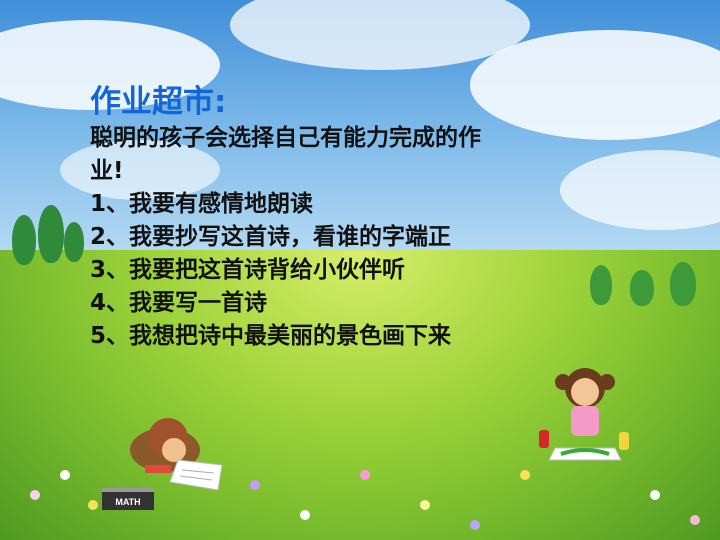 The width and height of the screenshot is (720, 540). Describe the element at coordinates (248, 270) in the screenshot. I see `task-item-3: 3、我要把这首诗背给小伙伴听` at that location.